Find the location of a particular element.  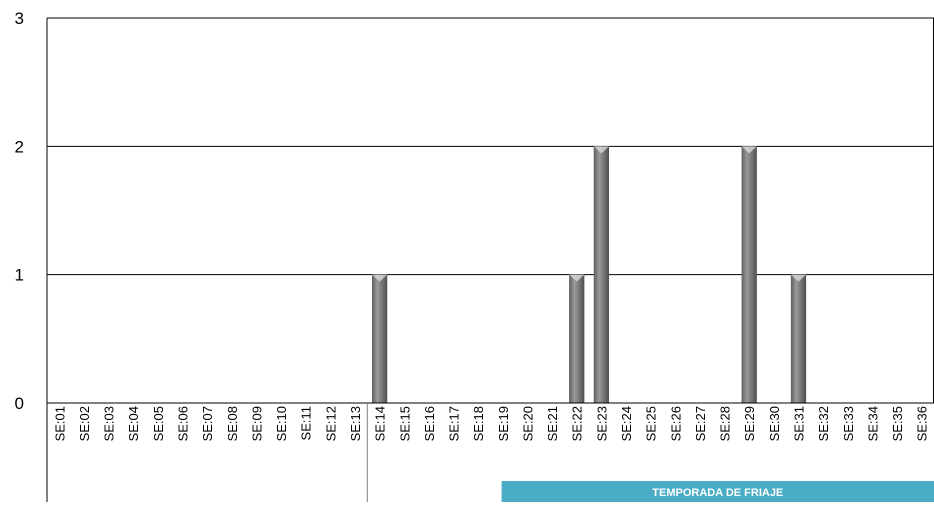

x-tick-label: SE:16 is located at coordinates (429, 423).